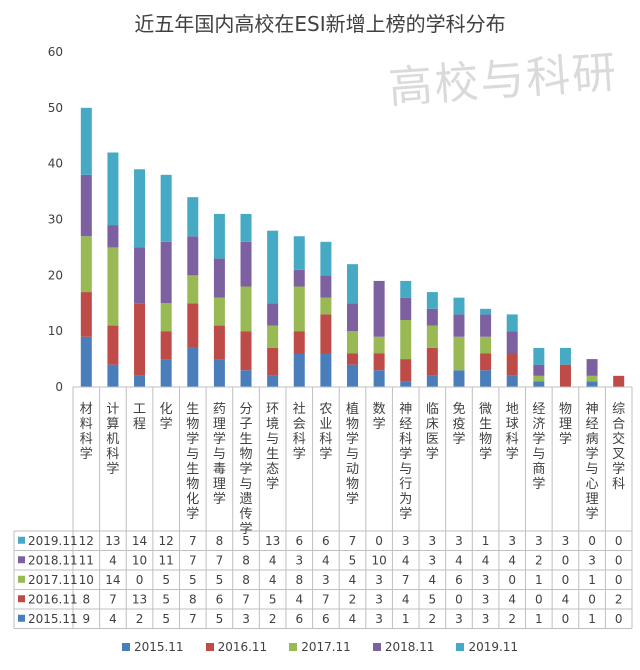 The height and width of the screenshot is (670, 640). Describe the element at coordinates (53, 541) in the screenshot. I see `table-series-label: 2019.11` at that location.